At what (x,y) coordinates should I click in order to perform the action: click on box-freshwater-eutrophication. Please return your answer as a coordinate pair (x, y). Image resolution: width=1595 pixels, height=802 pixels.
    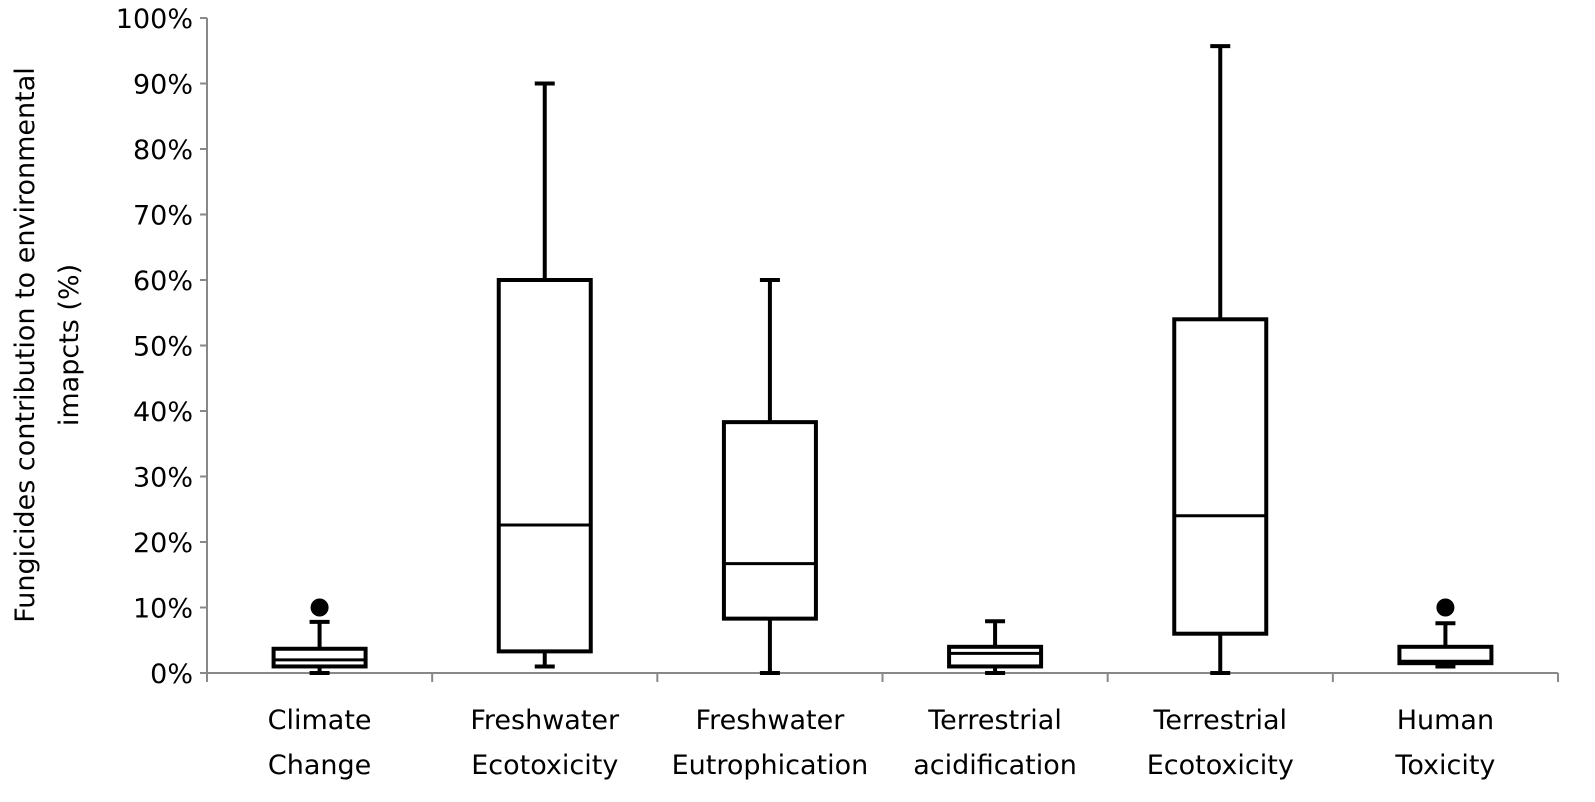
    Looking at the image, I should click on (769, 476).